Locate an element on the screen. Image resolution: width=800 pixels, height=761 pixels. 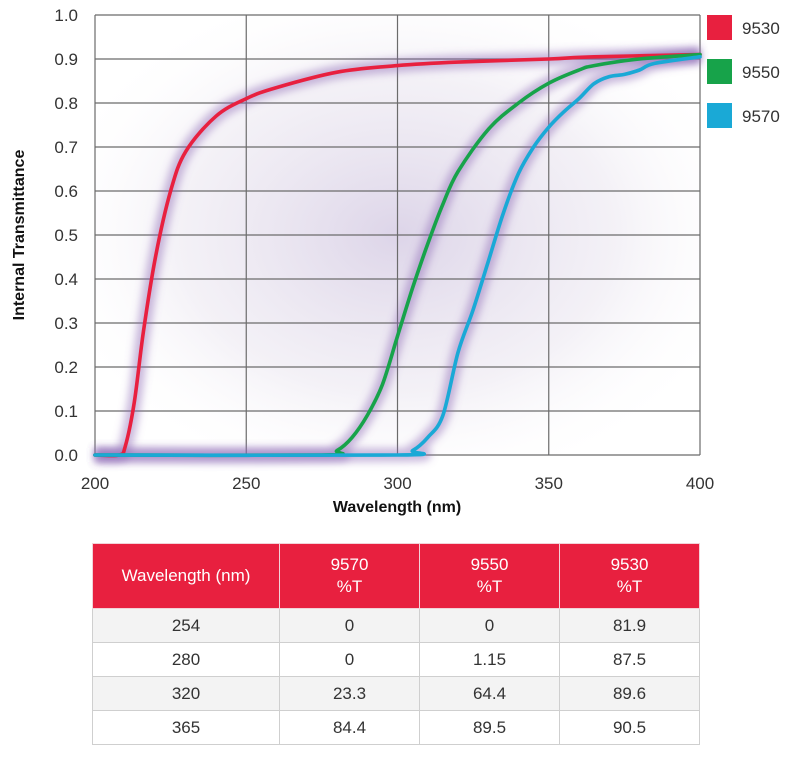
table-row: 320 23.3 64.4 89.6 is located at coordinates (396, 693).